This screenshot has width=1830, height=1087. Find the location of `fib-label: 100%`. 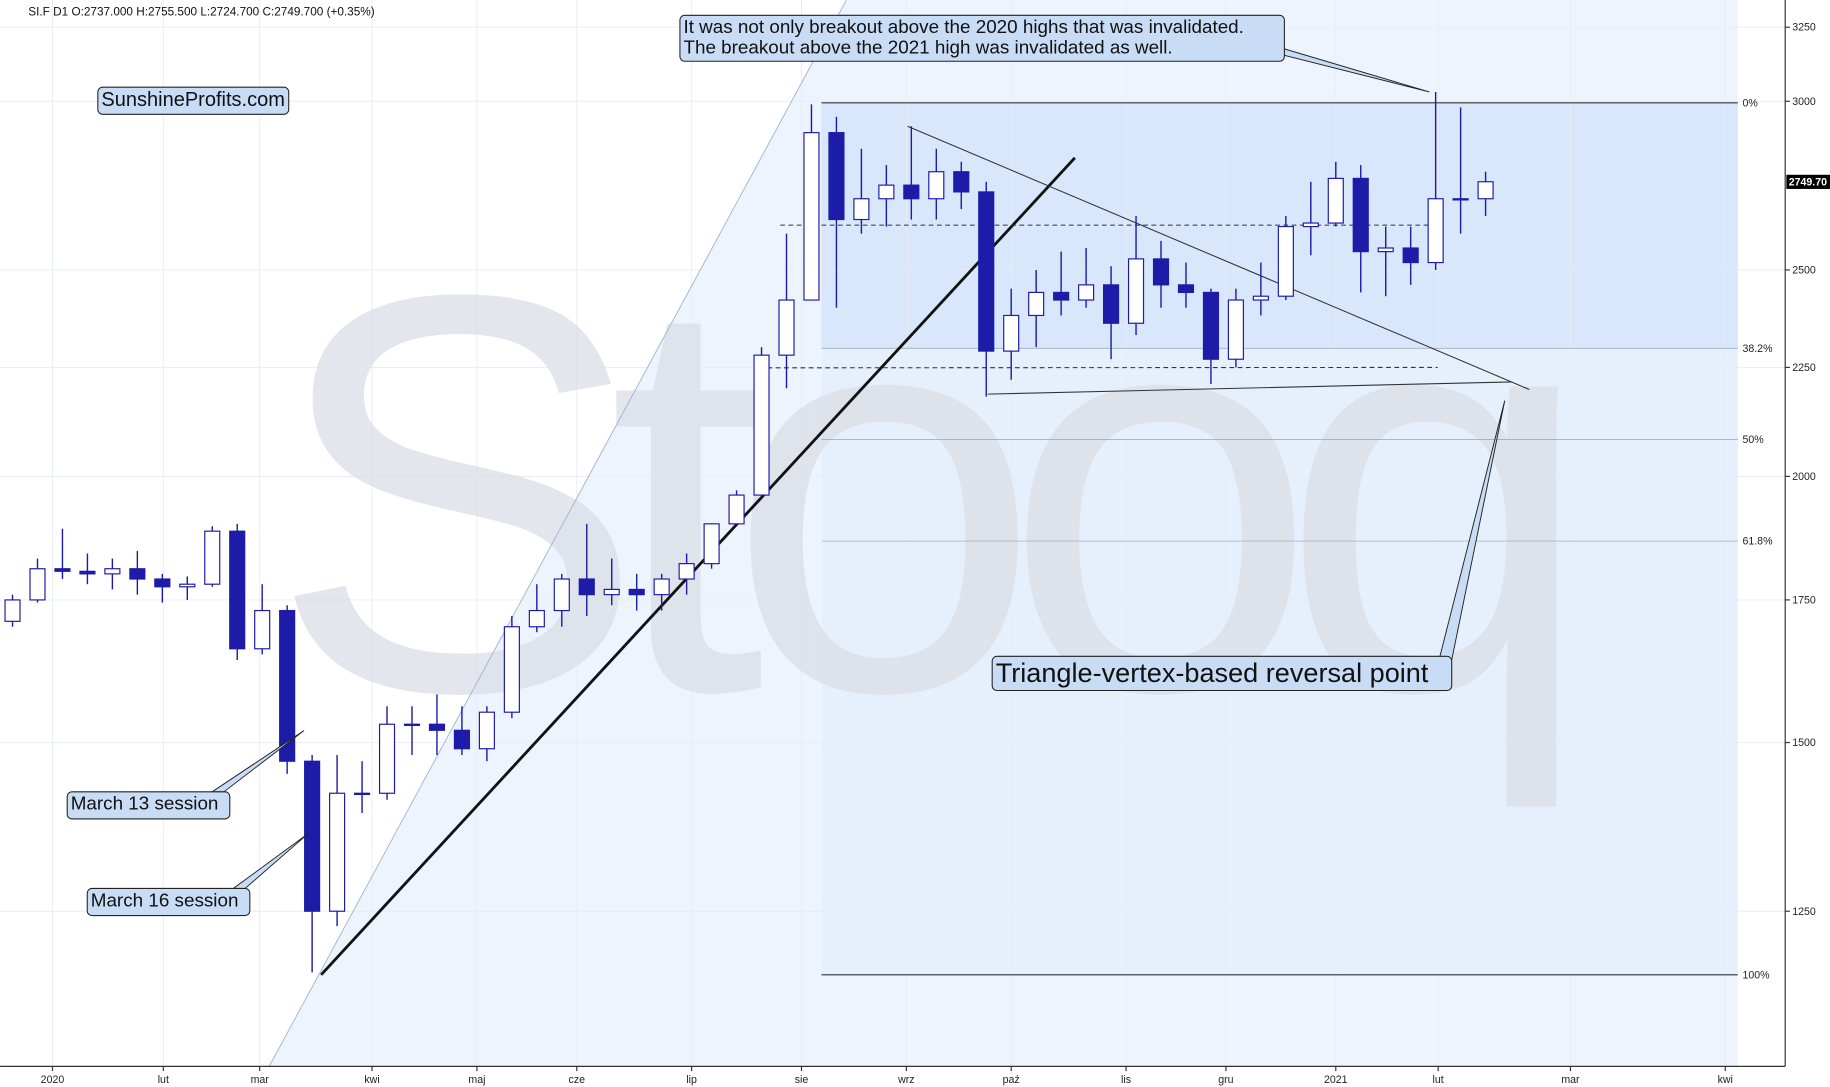

fib-label: 100% is located at coordinates (1756, 975).